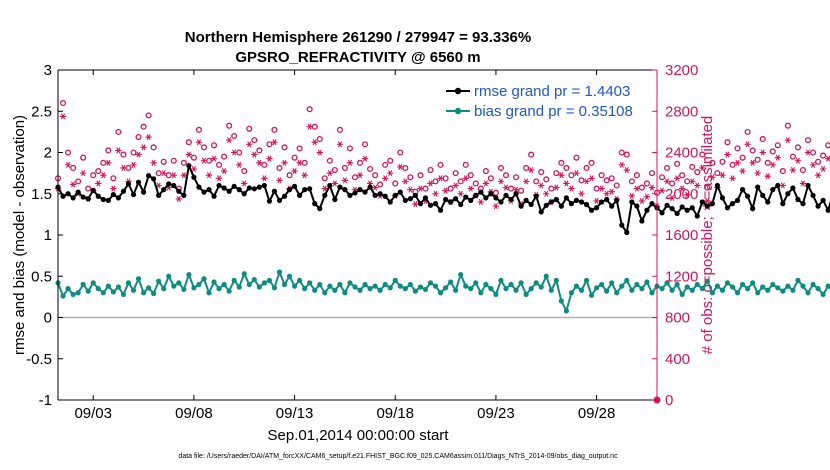 The image size is (830, 470). What do you see at coordinates (41, 111) in the screenshot?
I see `y-left-tick-label: 2.5` at bounding box center [41, 111].